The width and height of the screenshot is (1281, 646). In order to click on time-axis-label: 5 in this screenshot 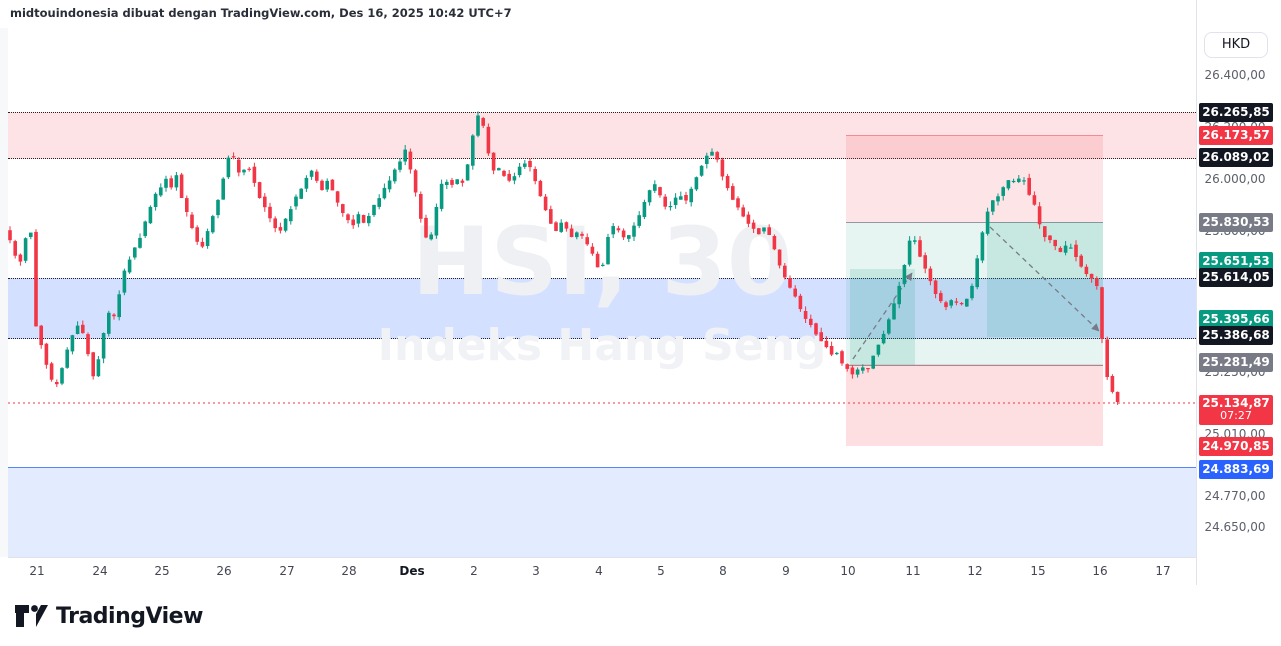, I will do `click(661, 571)`.